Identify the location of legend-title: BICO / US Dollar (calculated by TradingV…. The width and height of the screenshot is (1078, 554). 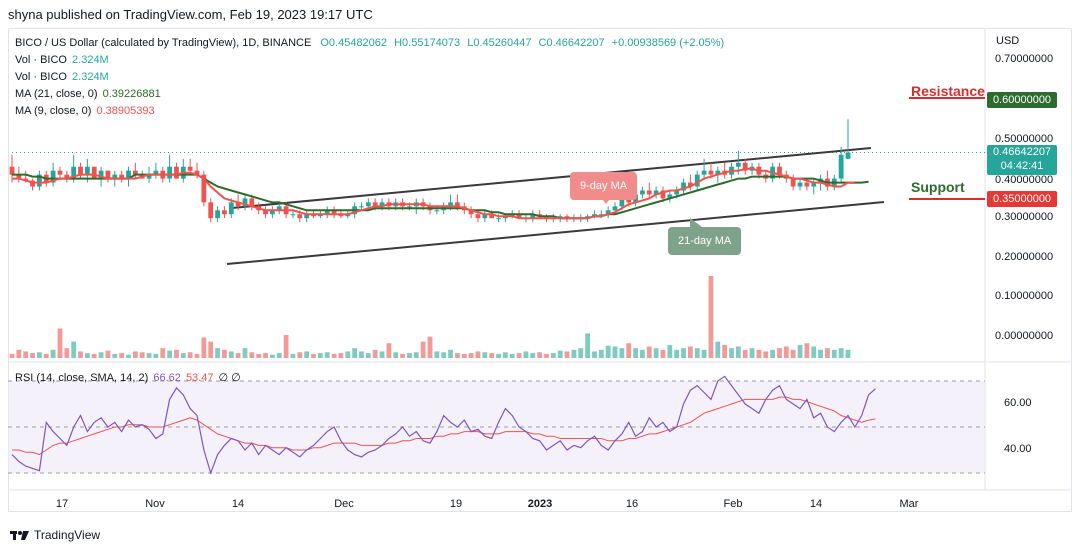
(163, 43).